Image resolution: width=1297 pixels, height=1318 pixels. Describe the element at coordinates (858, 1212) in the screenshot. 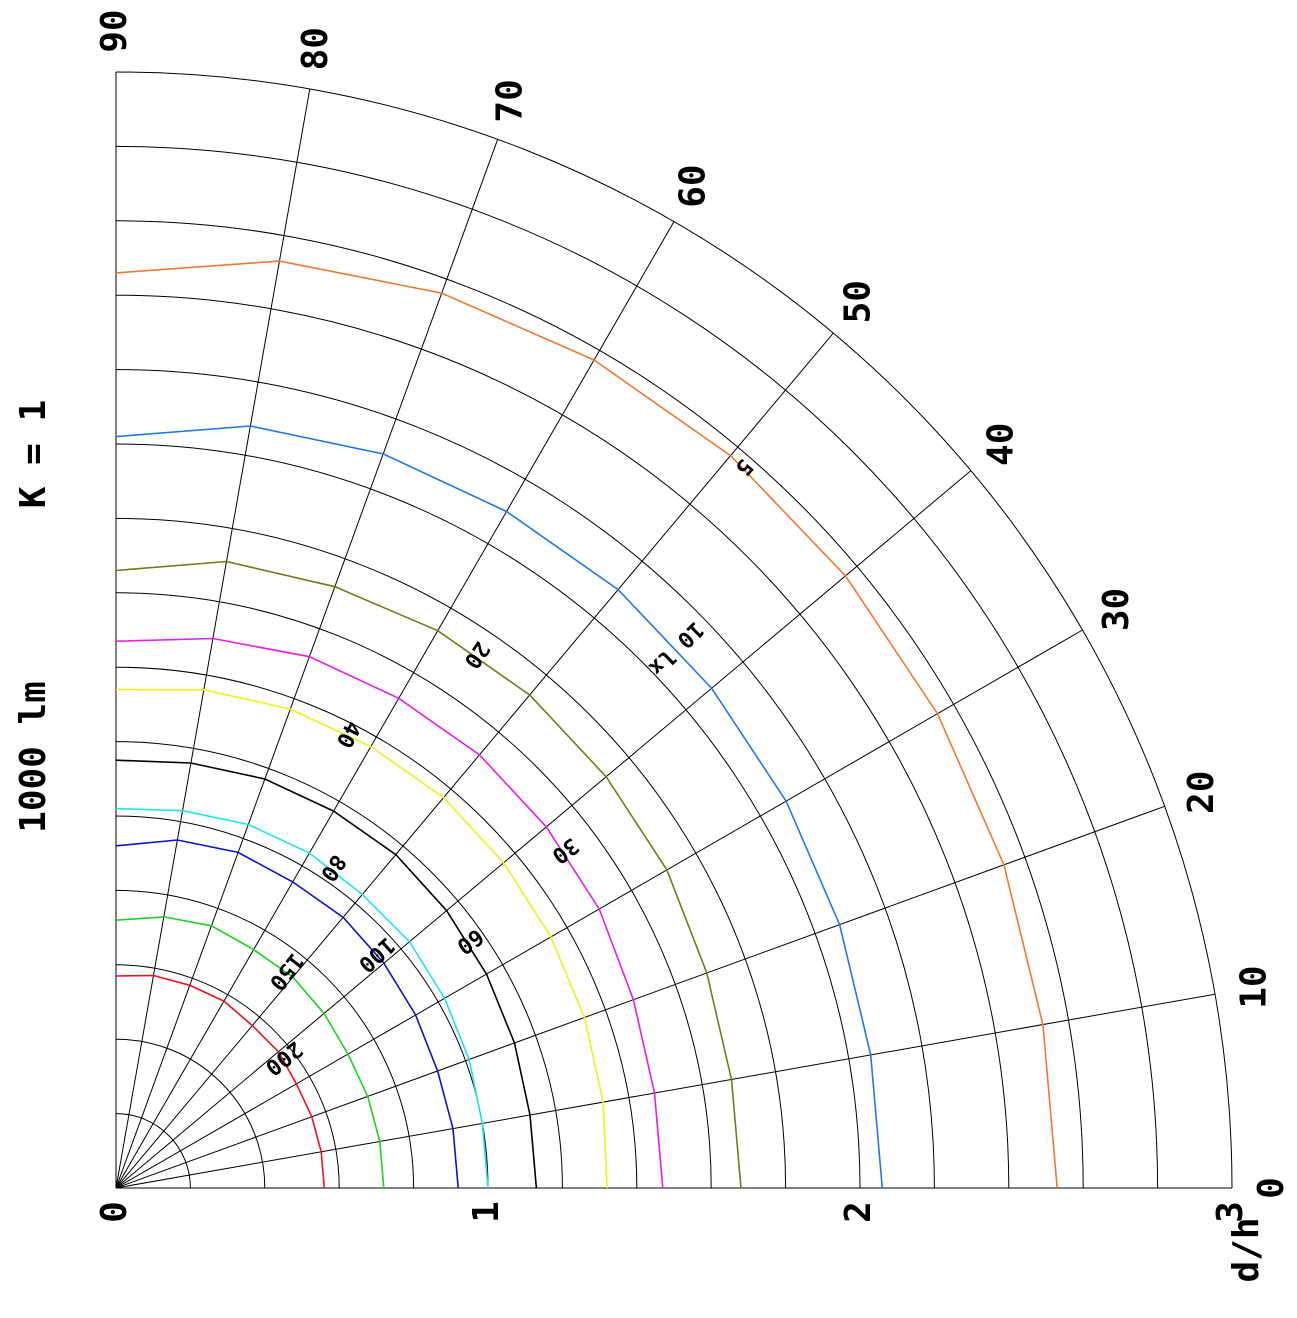

I see `radial-tick-label: 2` at that location.